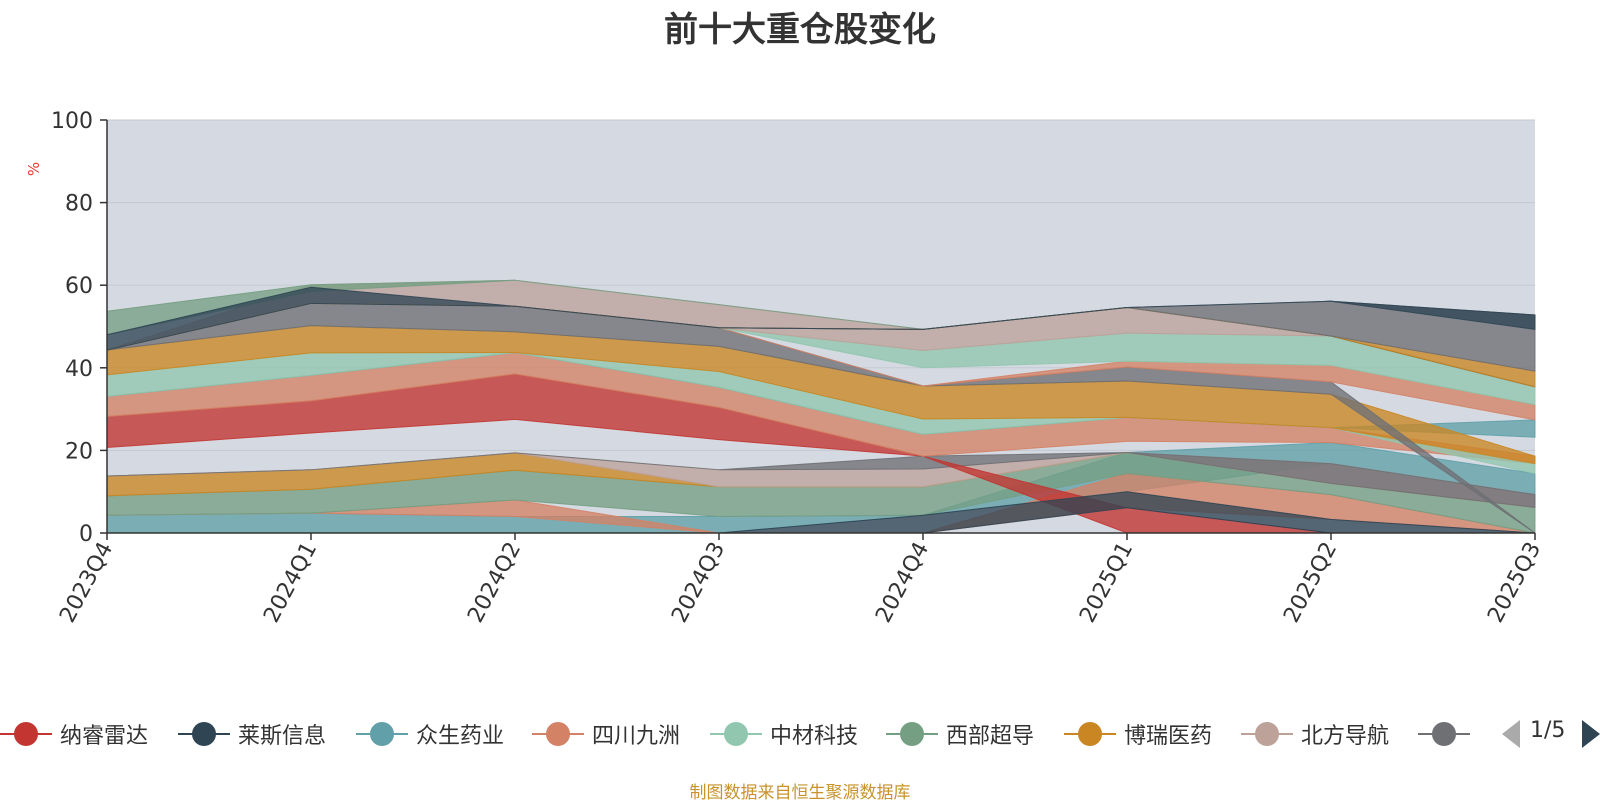 This screenshot has width=1600, height=803. What do you see at coordinates (460, 736) in the screenshot?
I see `legend-label: 众生药业` at bounding box center [460, 736].